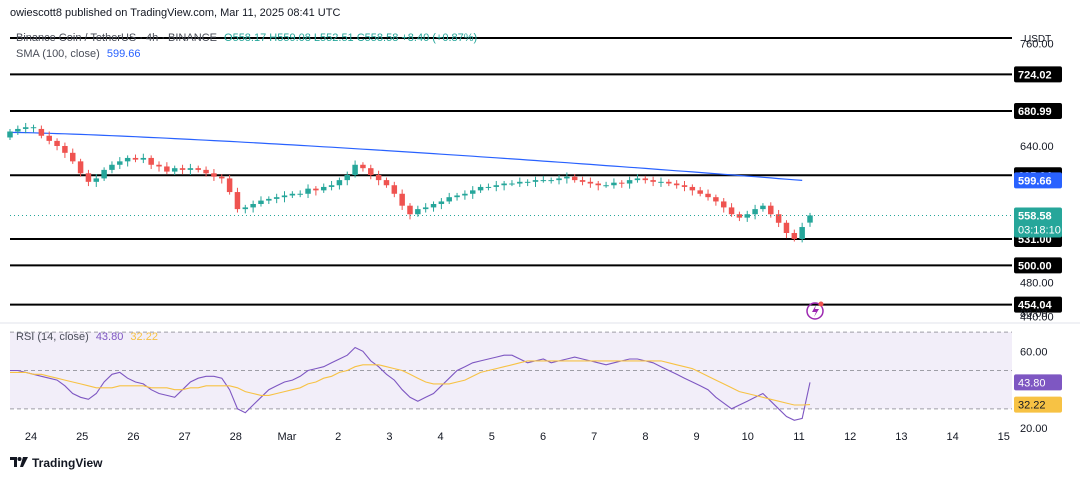 This screenshot has height=485, width=1080. What do you see at coordinates (821, 304) in the screenshot?
I see `event-dot` at bounding box center [821, 304].